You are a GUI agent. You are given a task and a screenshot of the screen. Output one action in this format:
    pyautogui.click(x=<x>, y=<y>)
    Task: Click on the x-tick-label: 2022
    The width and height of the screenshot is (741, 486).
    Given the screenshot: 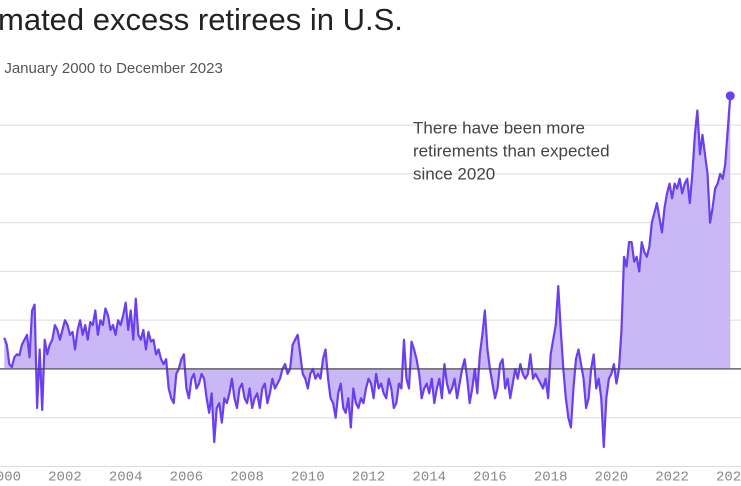 What is the action you would take?
    pyautogui.click(x=672, y=478)
    